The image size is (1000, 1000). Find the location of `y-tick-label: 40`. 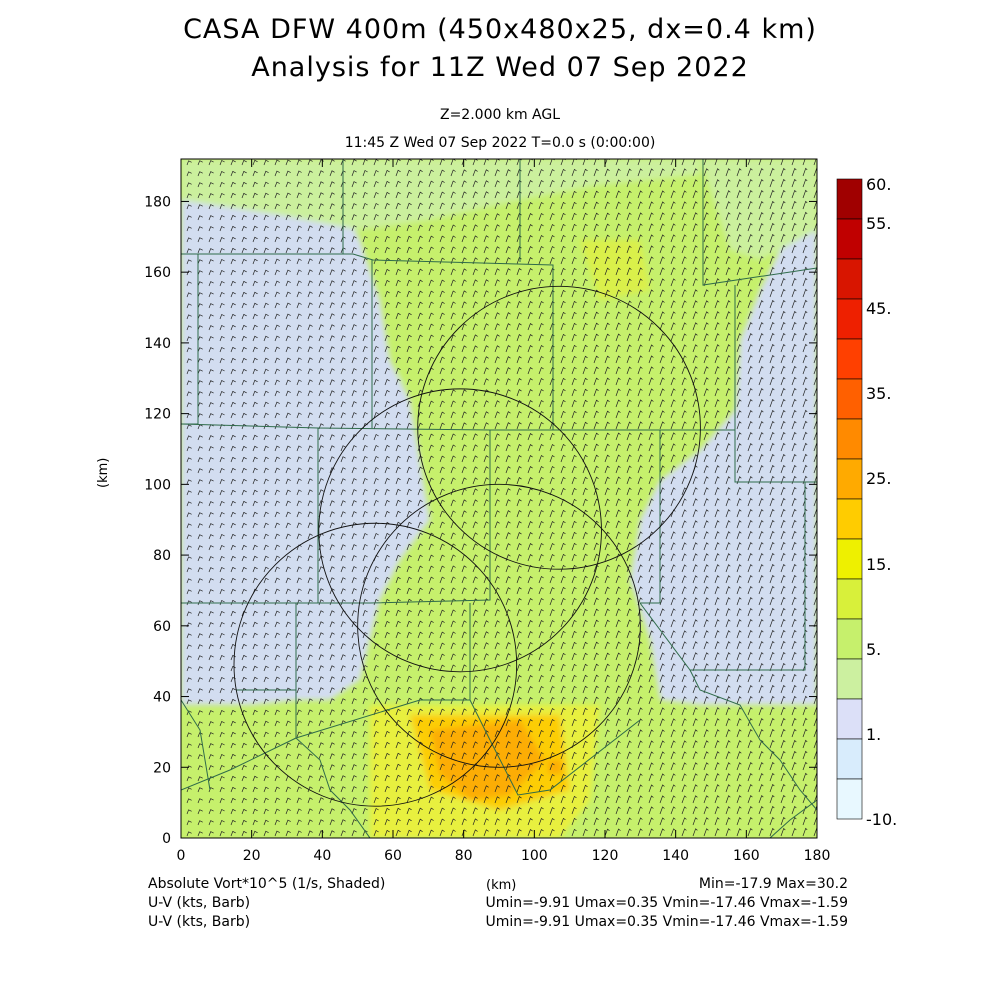

y-tick-label: 40 is located at coordinates (162, 698).